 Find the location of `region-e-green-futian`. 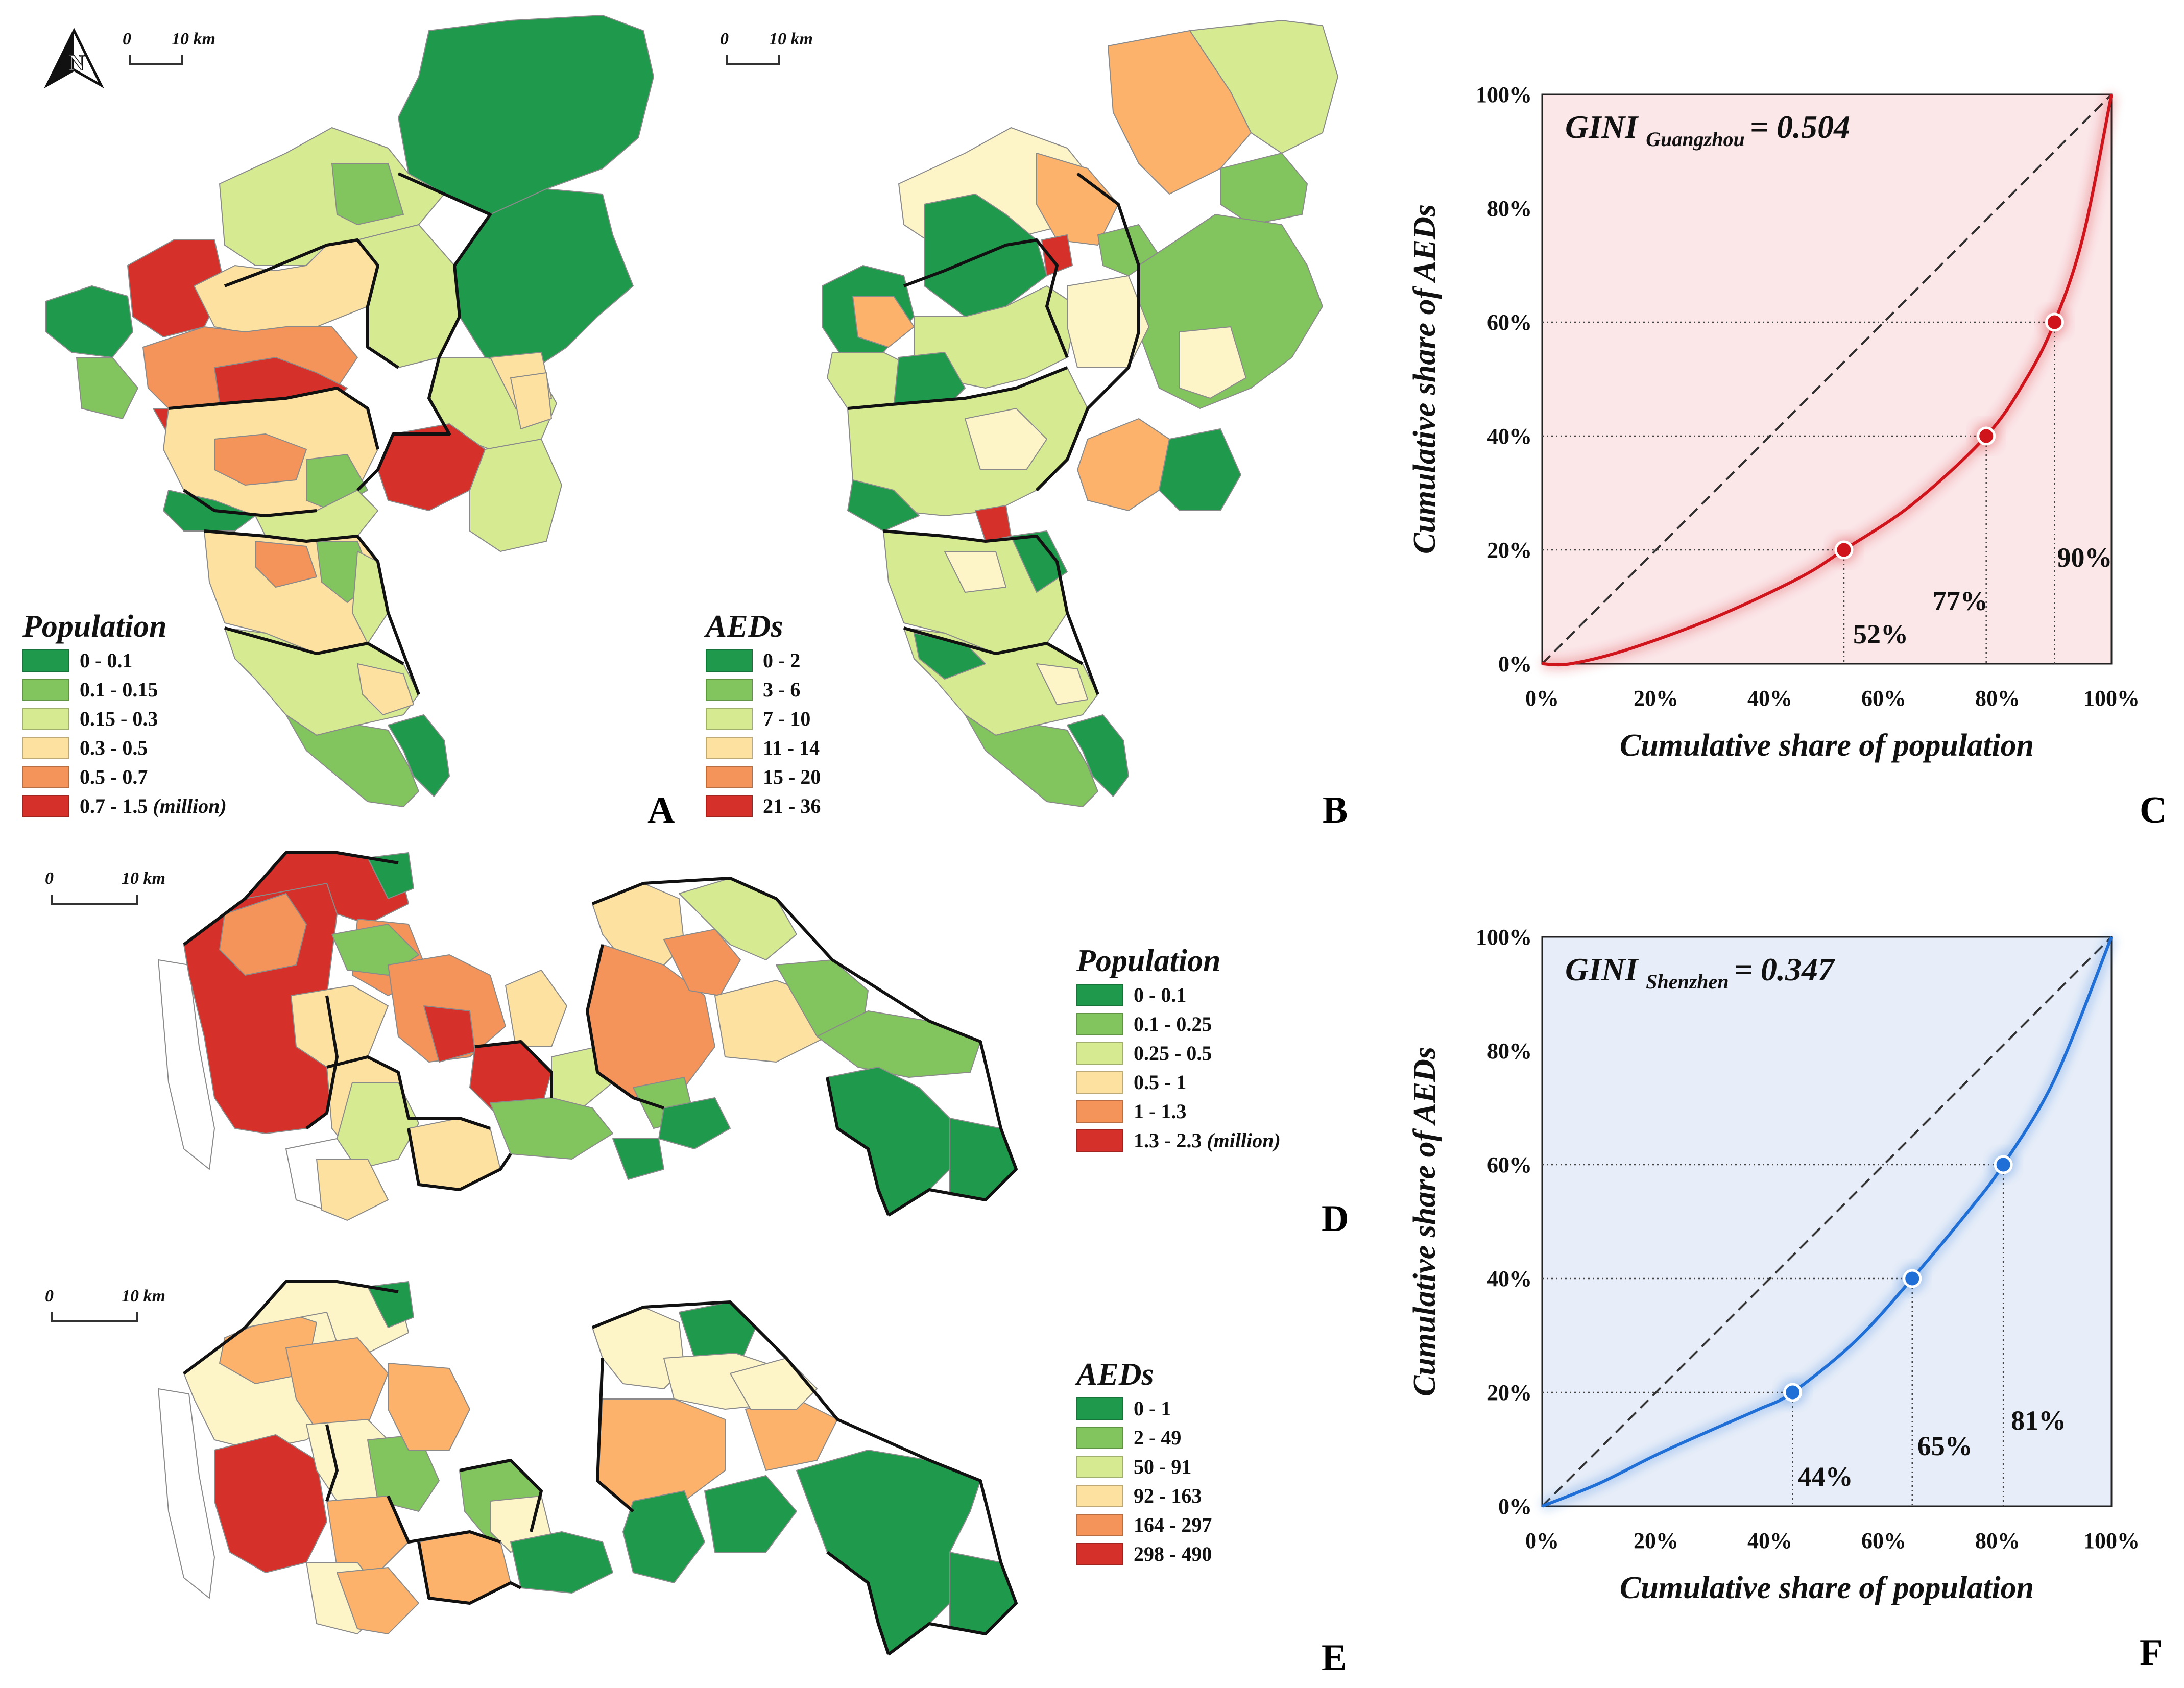

region-e-green-futian is located at coordinates (561, 1563).